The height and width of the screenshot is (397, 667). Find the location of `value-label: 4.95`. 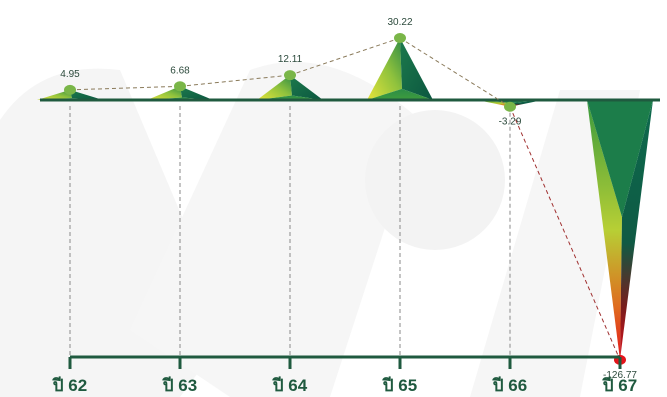

value-label: 4.95 is located at coordinates (70, 74).